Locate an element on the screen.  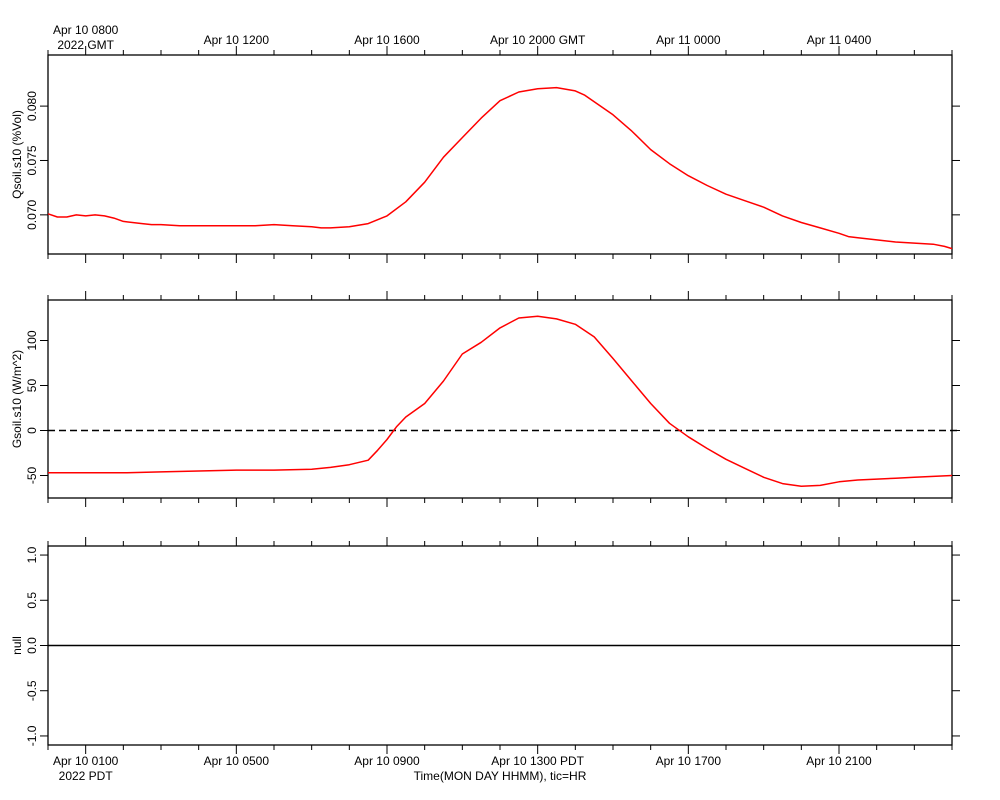
bottom-axis-label: Apr 10 2100 is located at coordinates (839, 761).